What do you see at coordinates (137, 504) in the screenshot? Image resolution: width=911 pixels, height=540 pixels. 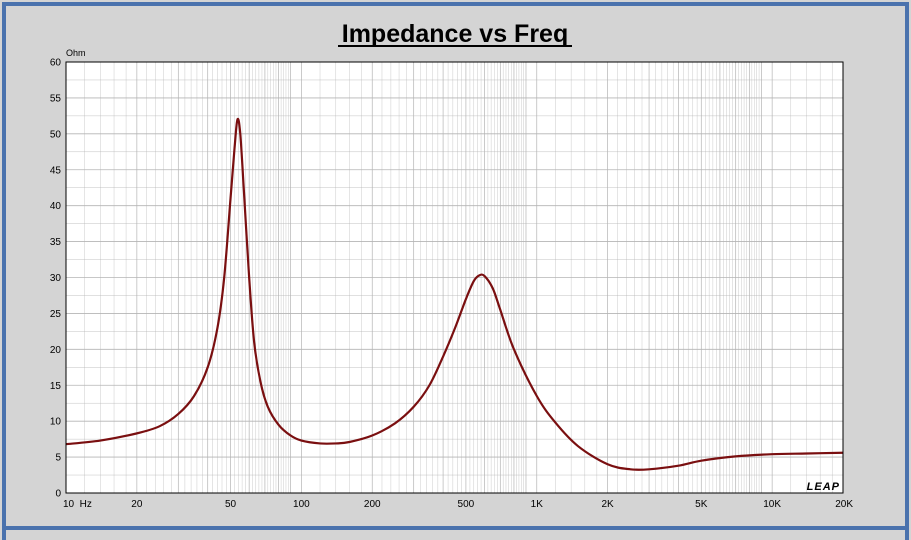 I see `x-tick-label: 20` at bounding box center [137, 504].